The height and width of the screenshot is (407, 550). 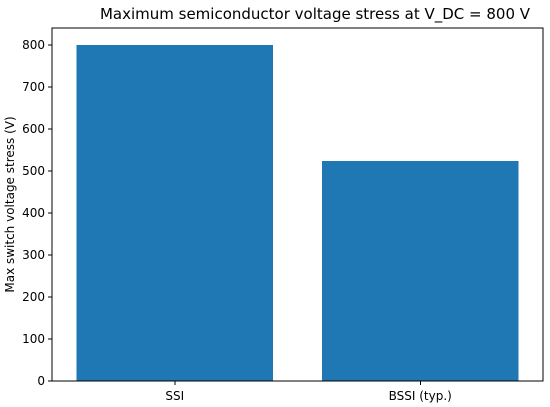 What do you see at coordinates (33, 45) in the screenshot?
I see `y-tick-label: 800` at bounding box center [33, 45].